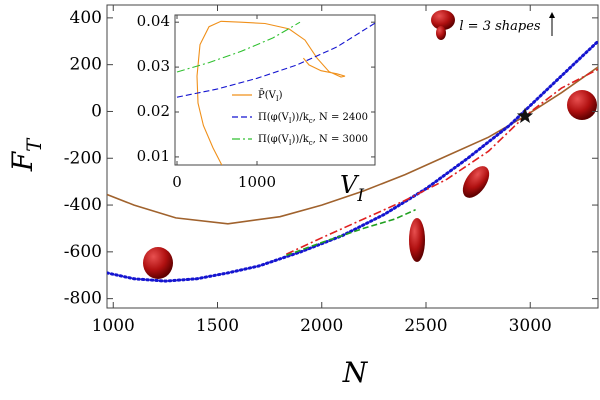 The width and height of the screenshot is (600, 400). What do you see at coordinates (313, 119) in the screenshot?
I see `legend-label: Π(φ(VI))/kc, N = 2400` at bounding box center [313, 119].